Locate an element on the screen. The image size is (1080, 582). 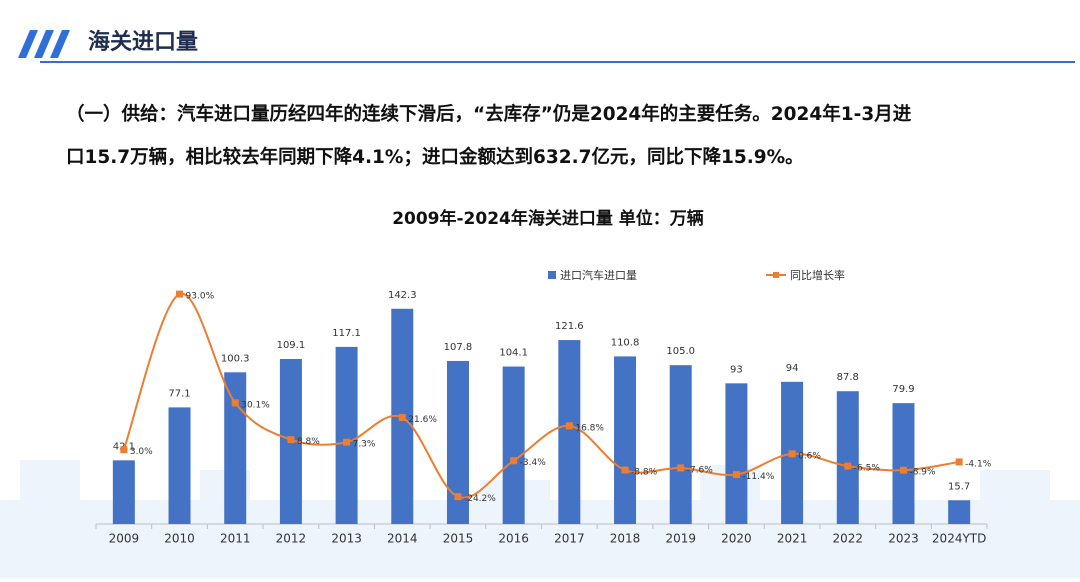
bar-label: 94 is located at coordinates (792, 368).